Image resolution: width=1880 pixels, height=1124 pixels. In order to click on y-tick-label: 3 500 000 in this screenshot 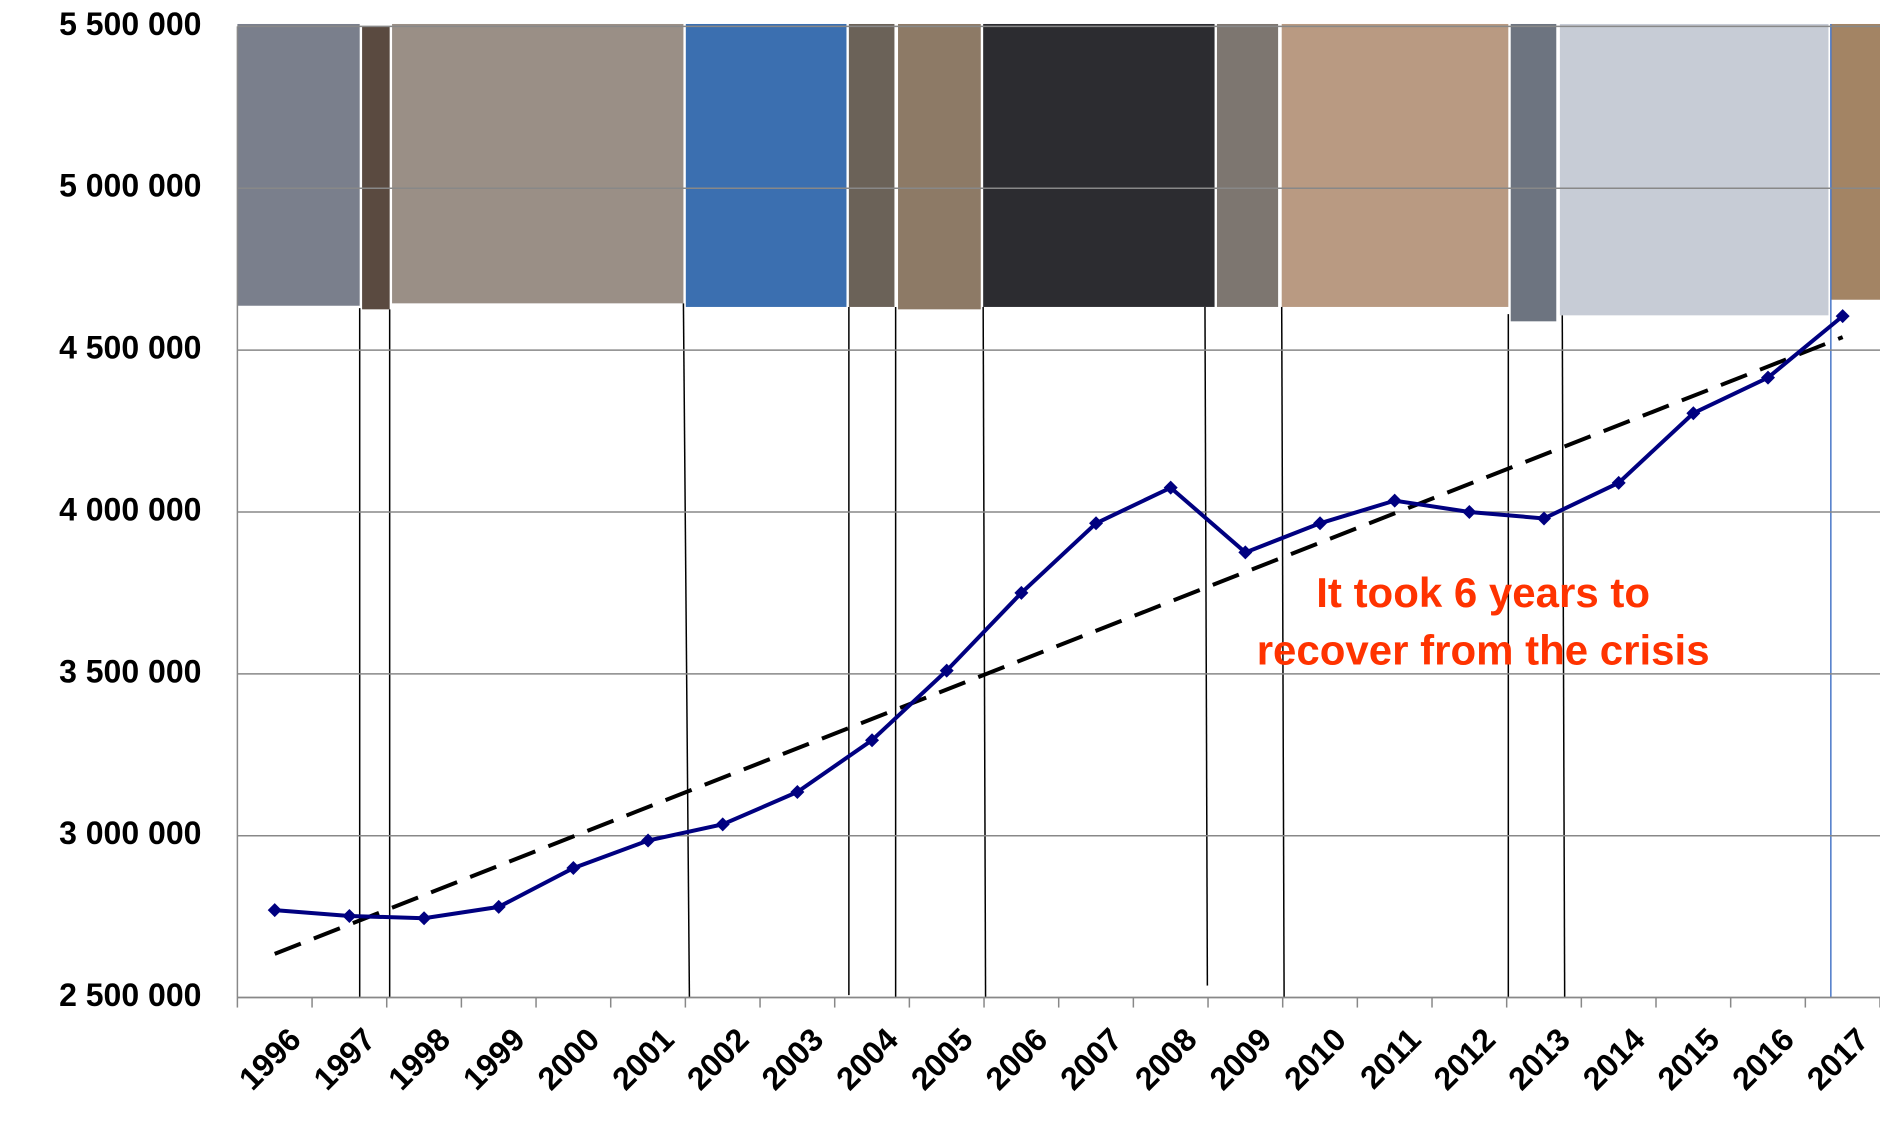, I will do `click(130, 671)`.